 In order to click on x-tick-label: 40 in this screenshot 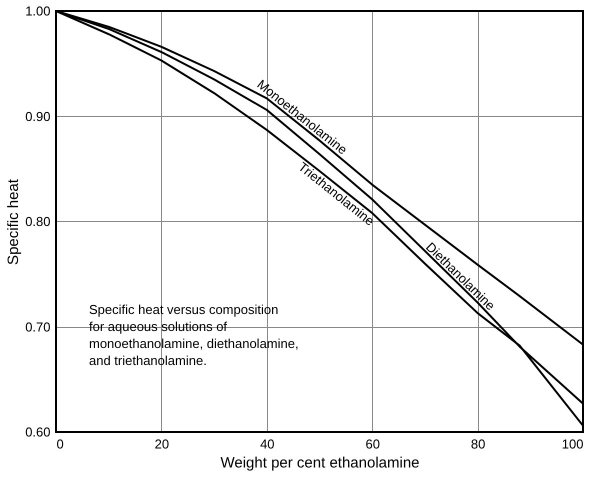, I will do `click(267, 444)`.